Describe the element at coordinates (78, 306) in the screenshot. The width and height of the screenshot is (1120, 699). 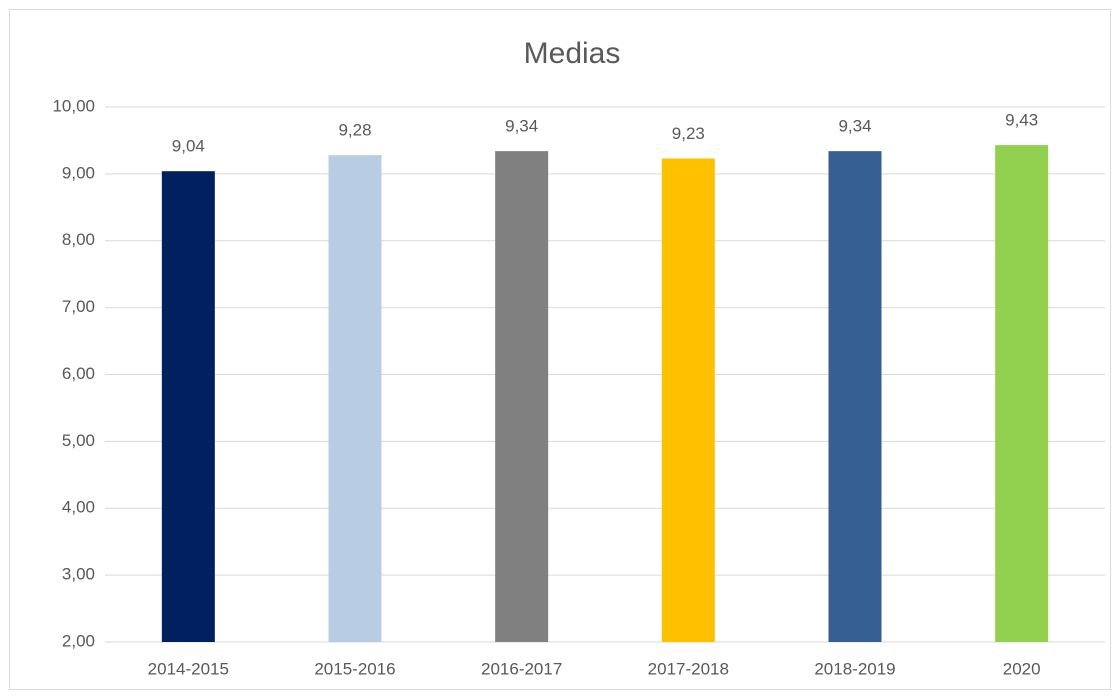
I see `y-tick-label: 7,00` at that location.